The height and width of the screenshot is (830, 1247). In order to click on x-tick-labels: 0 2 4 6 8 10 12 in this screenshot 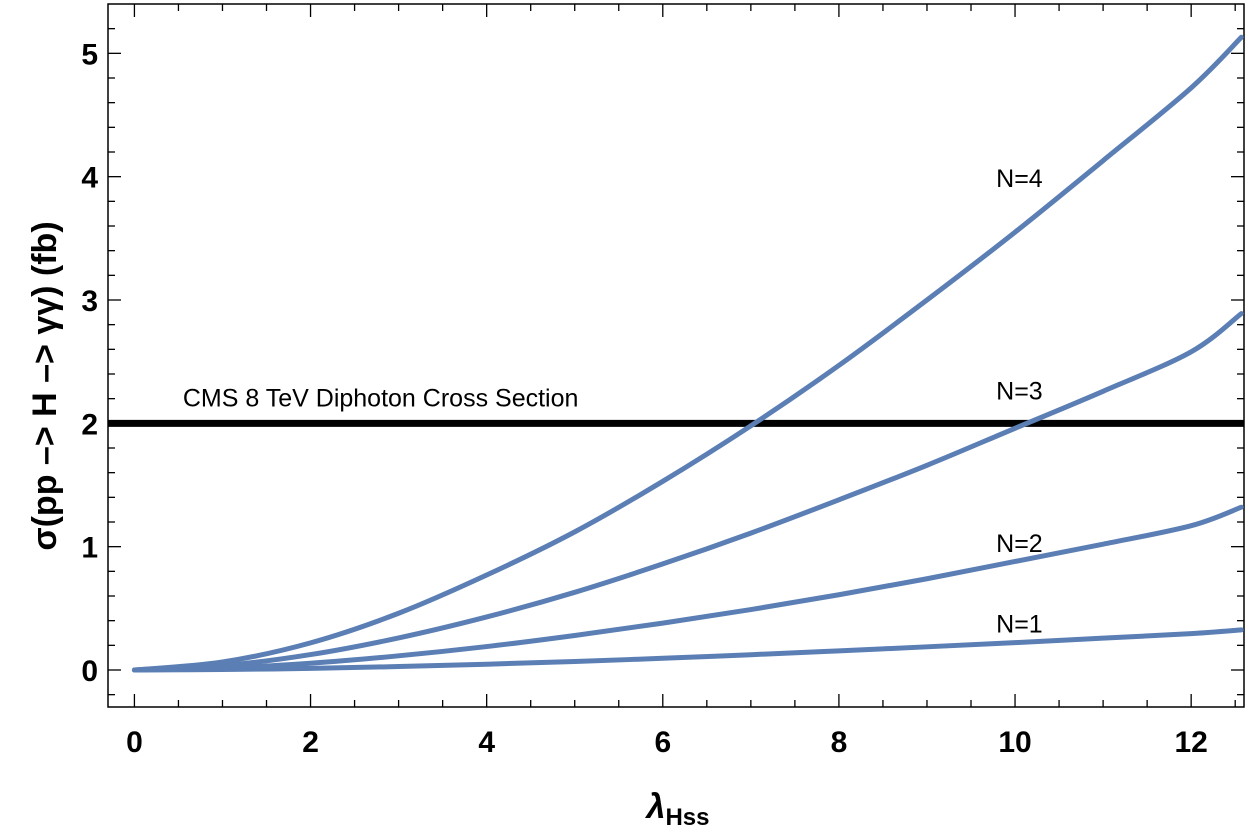, I will do `click(667, 742)`.